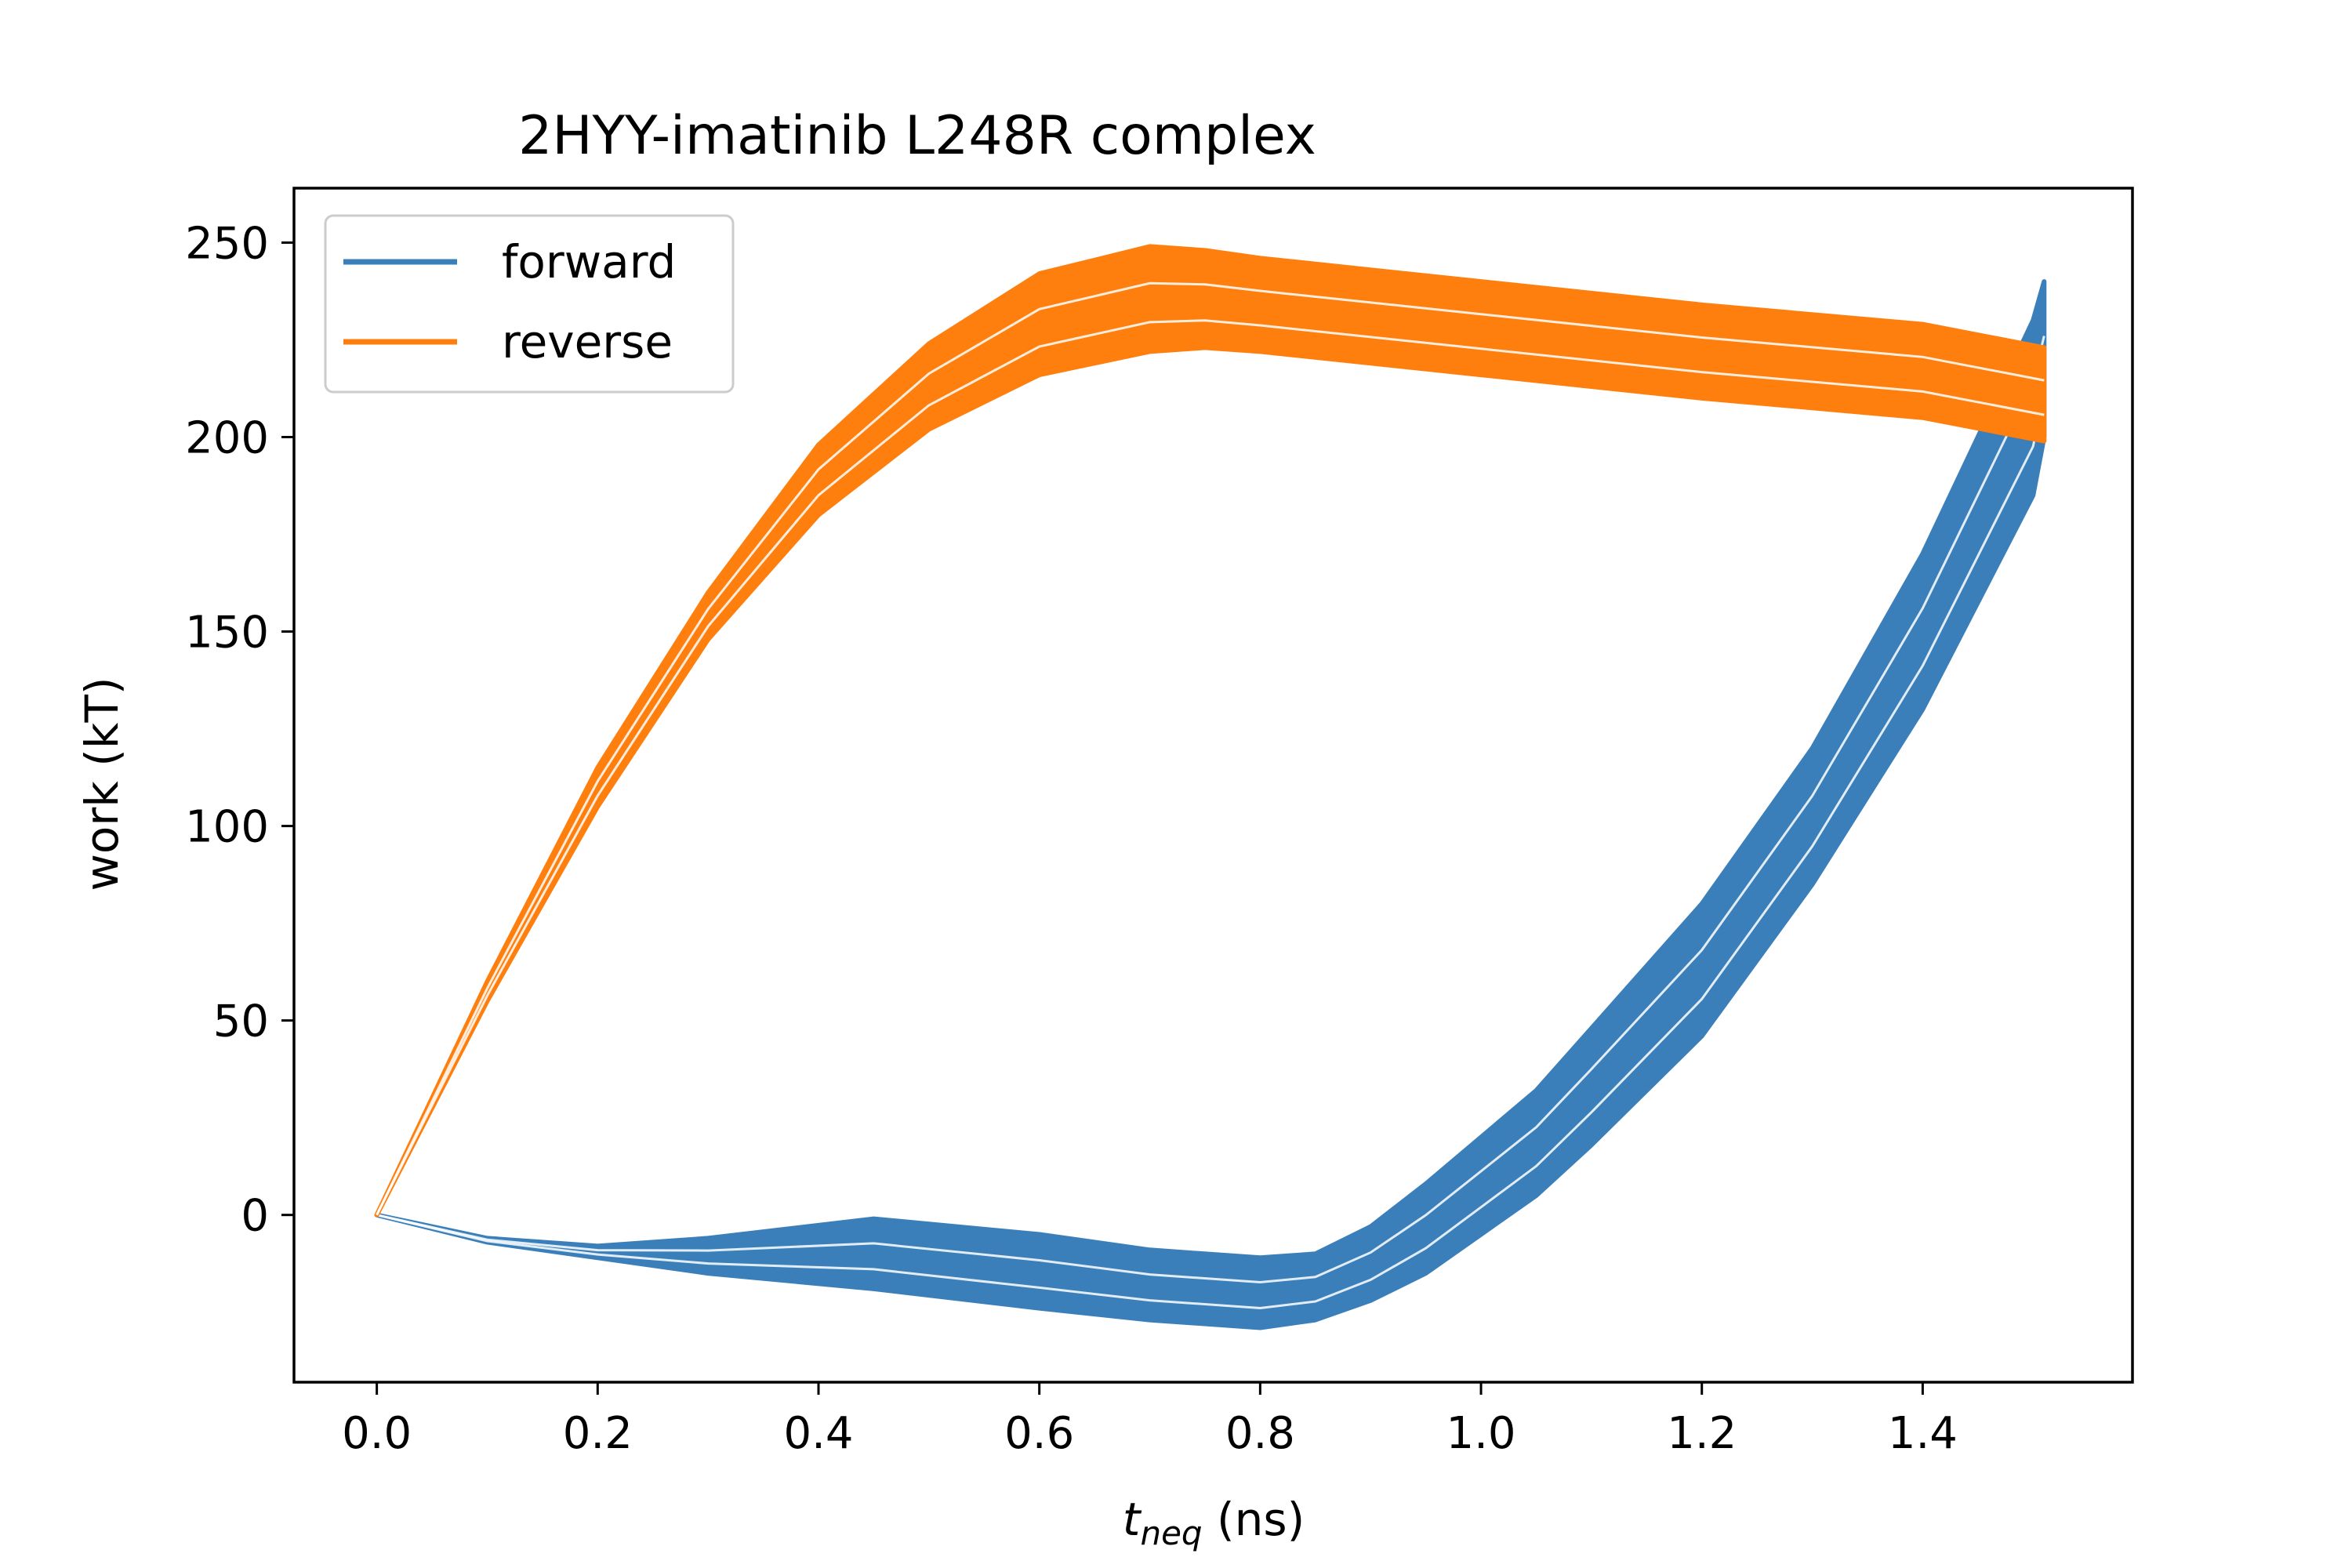 This screenshot has height=1568, width=2352. Describe the element at coordinates (377, 1433) in the screenshot. I see `x-tick-label: 0.0` at that location.